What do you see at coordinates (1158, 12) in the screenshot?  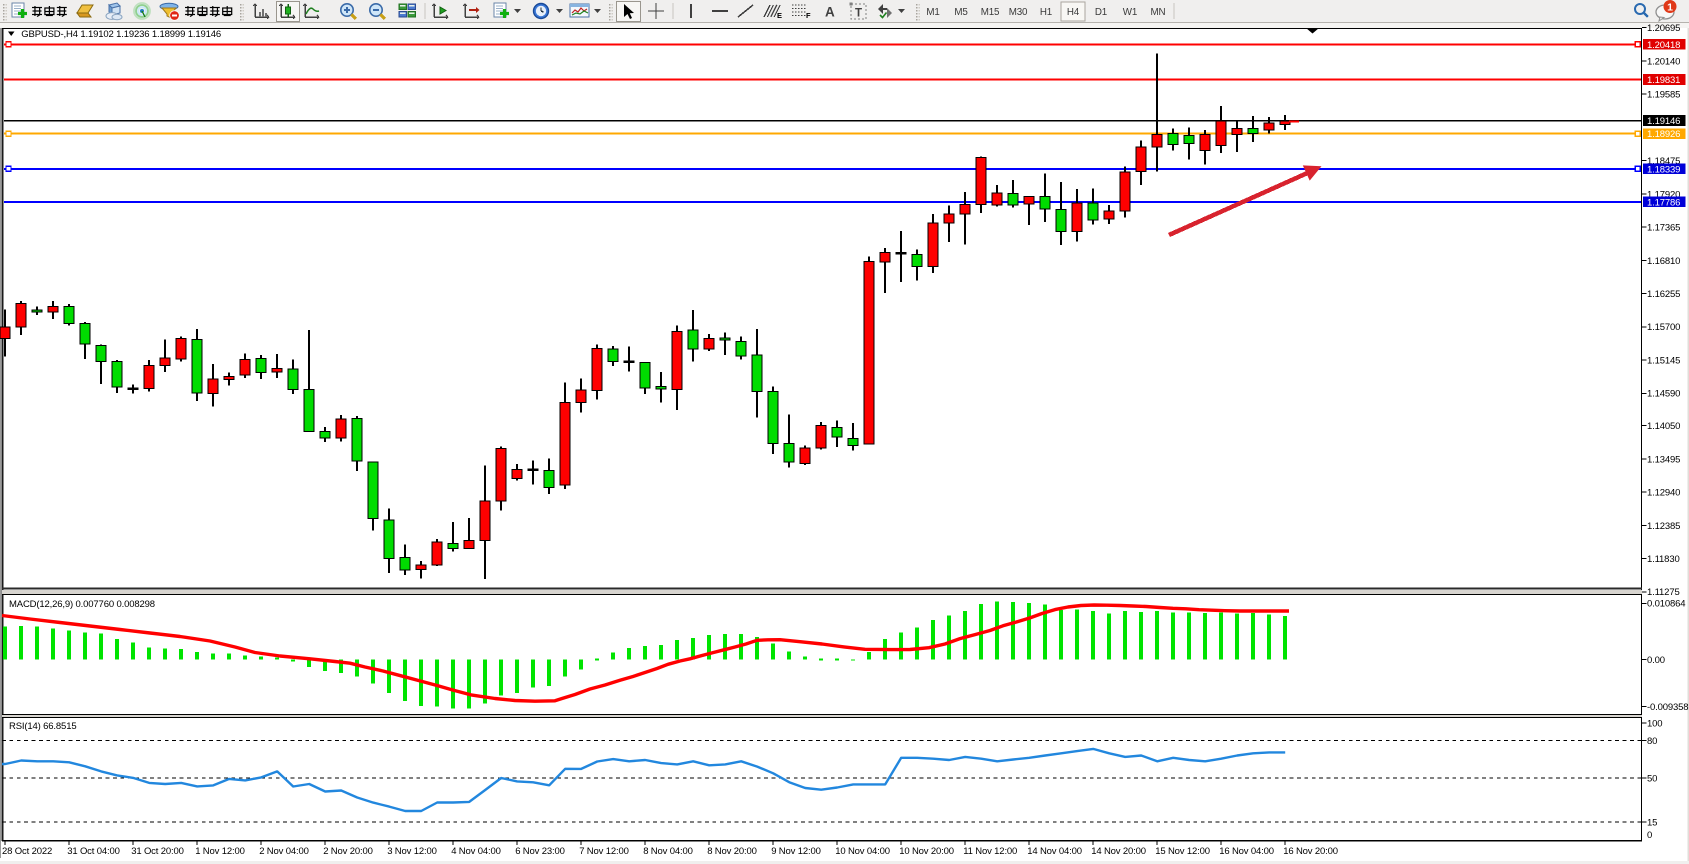 I see `svg-text: MN` at bounding box center [1158, 12].